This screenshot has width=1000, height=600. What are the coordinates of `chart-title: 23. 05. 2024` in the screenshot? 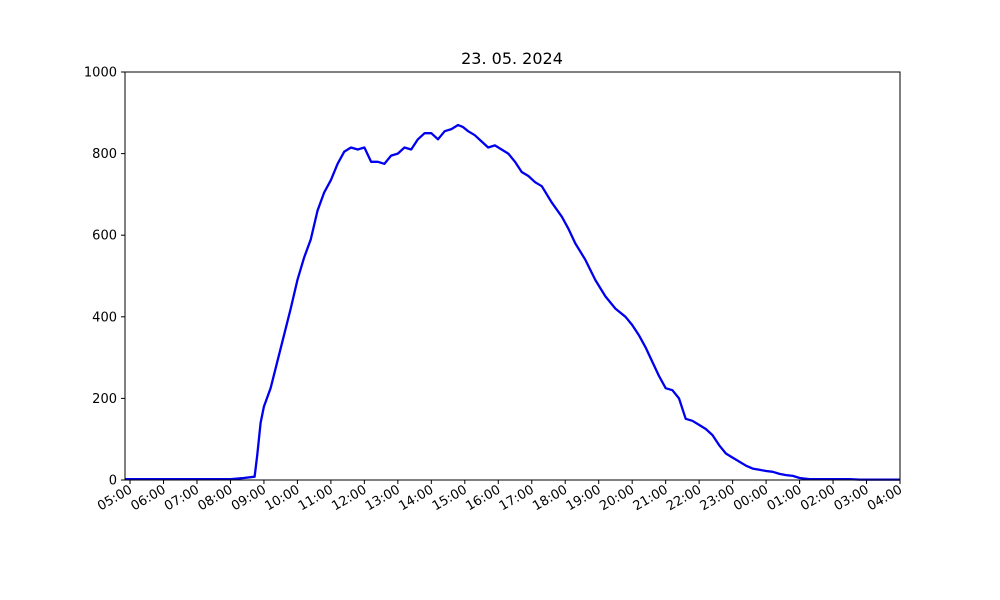 It's located at (512, 58).